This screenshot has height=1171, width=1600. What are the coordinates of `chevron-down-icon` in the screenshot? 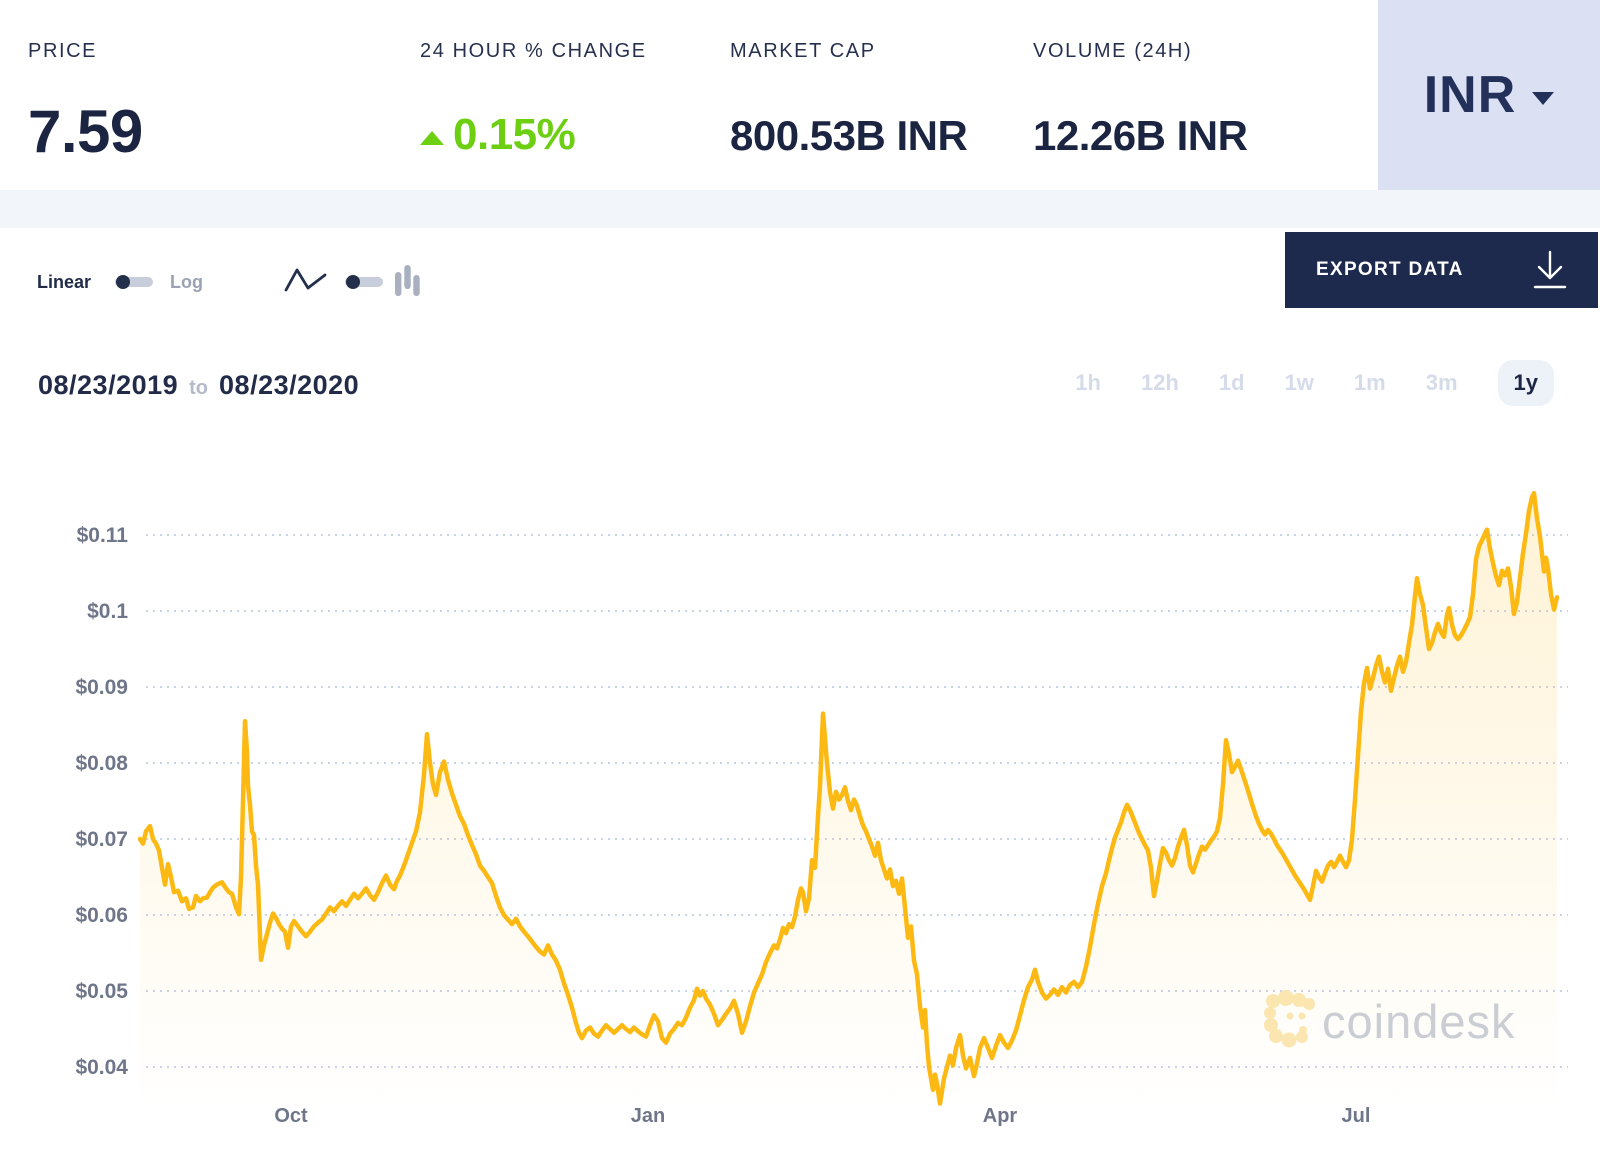 It's located at (1543, 98).